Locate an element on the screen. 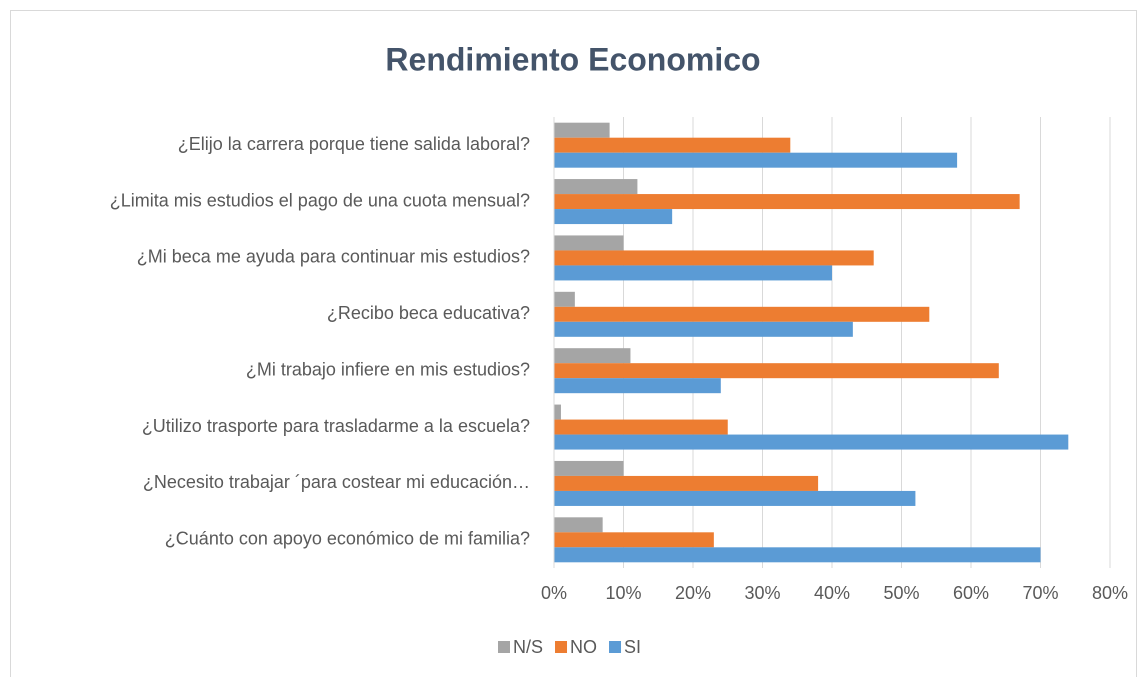  chart-title: Rendimiento Economico is located at coordinates (572, 59).